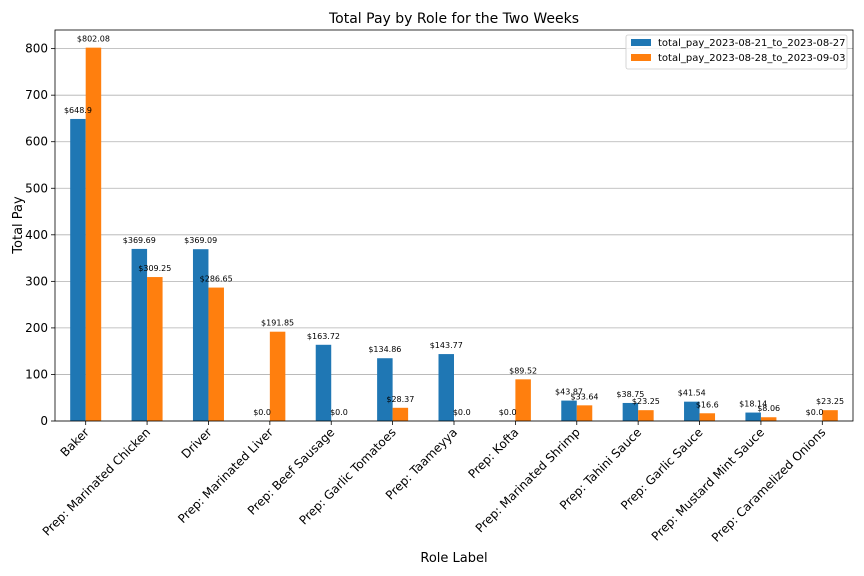 This screenshot has height=576, width=864. What do you see at coordinates (400, 399) in the screenshot?
I see `data-label: $28.37` at bounding box center [400, 399].